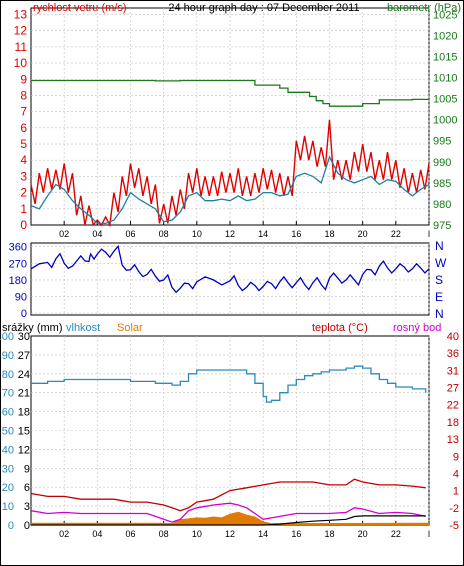  Describe the element at coordinates (456, 457) in the screenshot. I see `temperature-tick-label: 9` at that location.